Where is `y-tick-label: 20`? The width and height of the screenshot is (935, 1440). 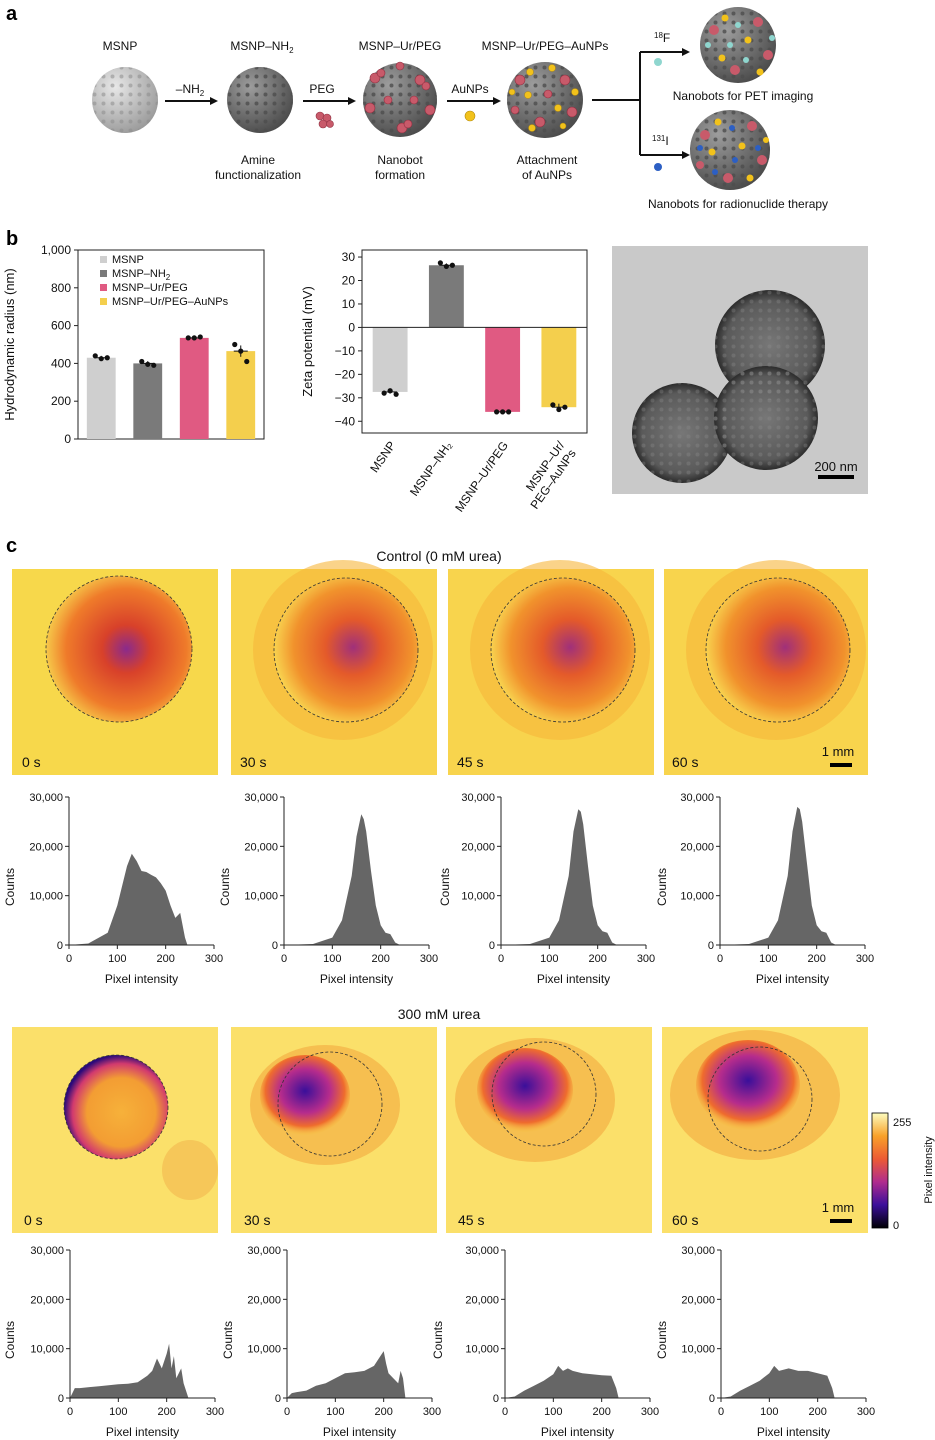 y-tick-label: 20 is located at coordinates (349, 281).